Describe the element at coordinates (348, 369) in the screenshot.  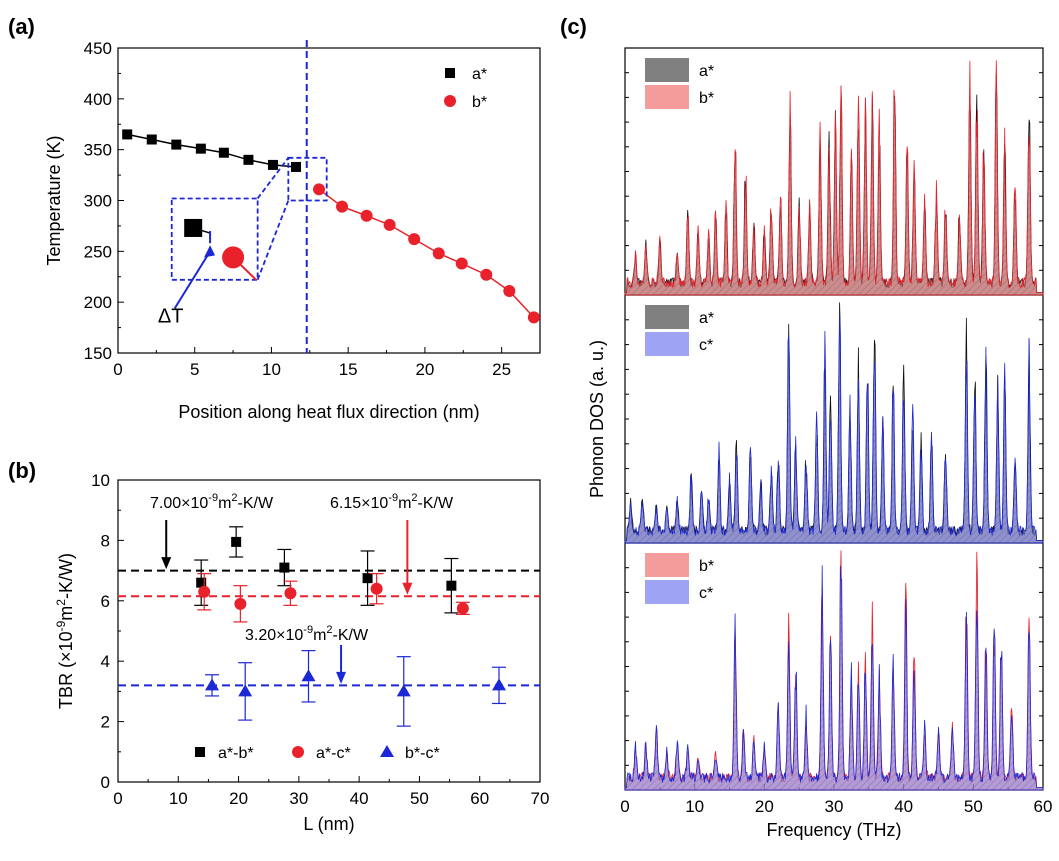
I see `x-tick-label: 15` at that location.